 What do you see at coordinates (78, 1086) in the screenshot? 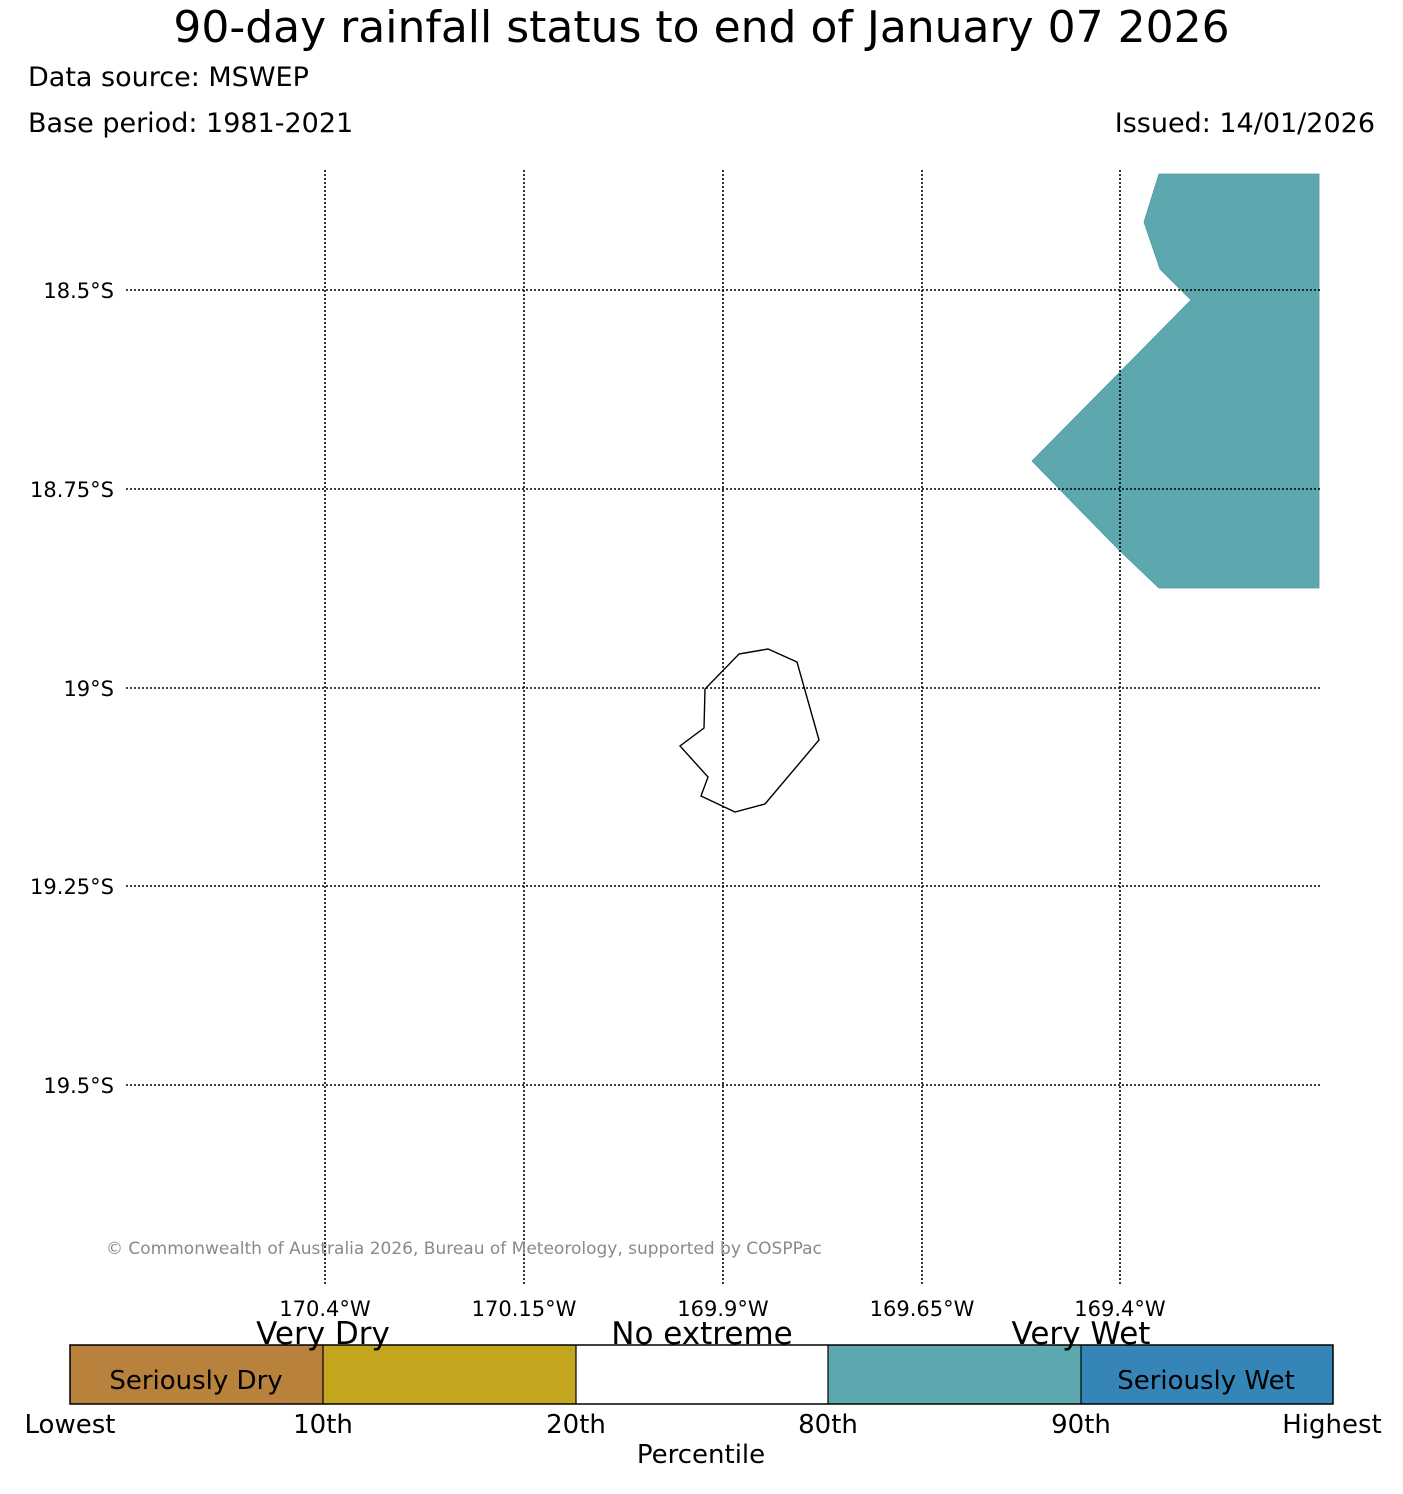
I see `lat-label: 19.5°S` at bounding box center [78, 1086].